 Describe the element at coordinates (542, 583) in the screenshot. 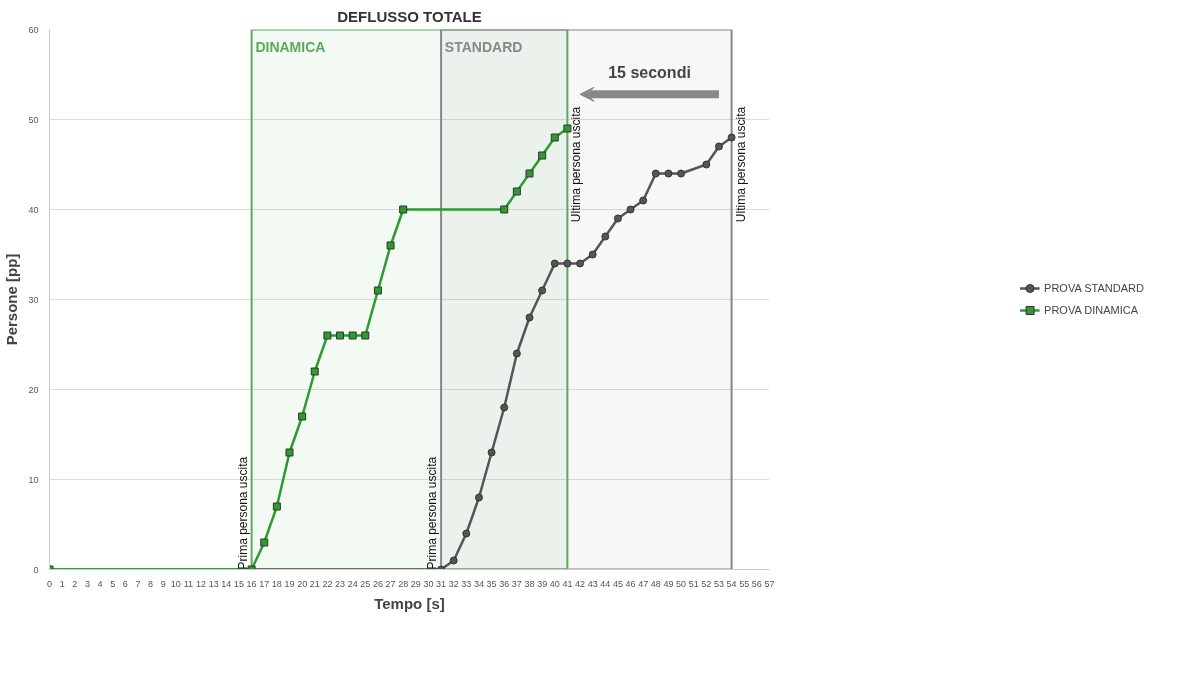

I see `x-tick-label: 39` at that location.